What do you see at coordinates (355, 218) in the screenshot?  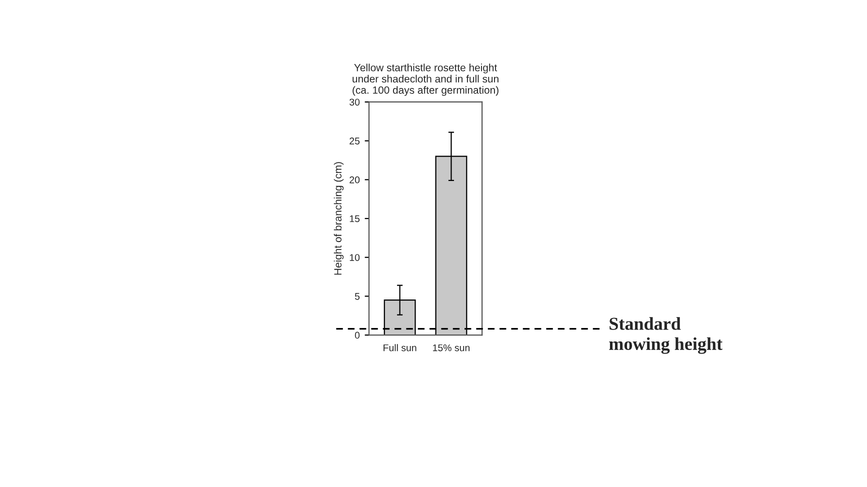 I see `y-tick-label: 15` at bounding box center [355, 218].